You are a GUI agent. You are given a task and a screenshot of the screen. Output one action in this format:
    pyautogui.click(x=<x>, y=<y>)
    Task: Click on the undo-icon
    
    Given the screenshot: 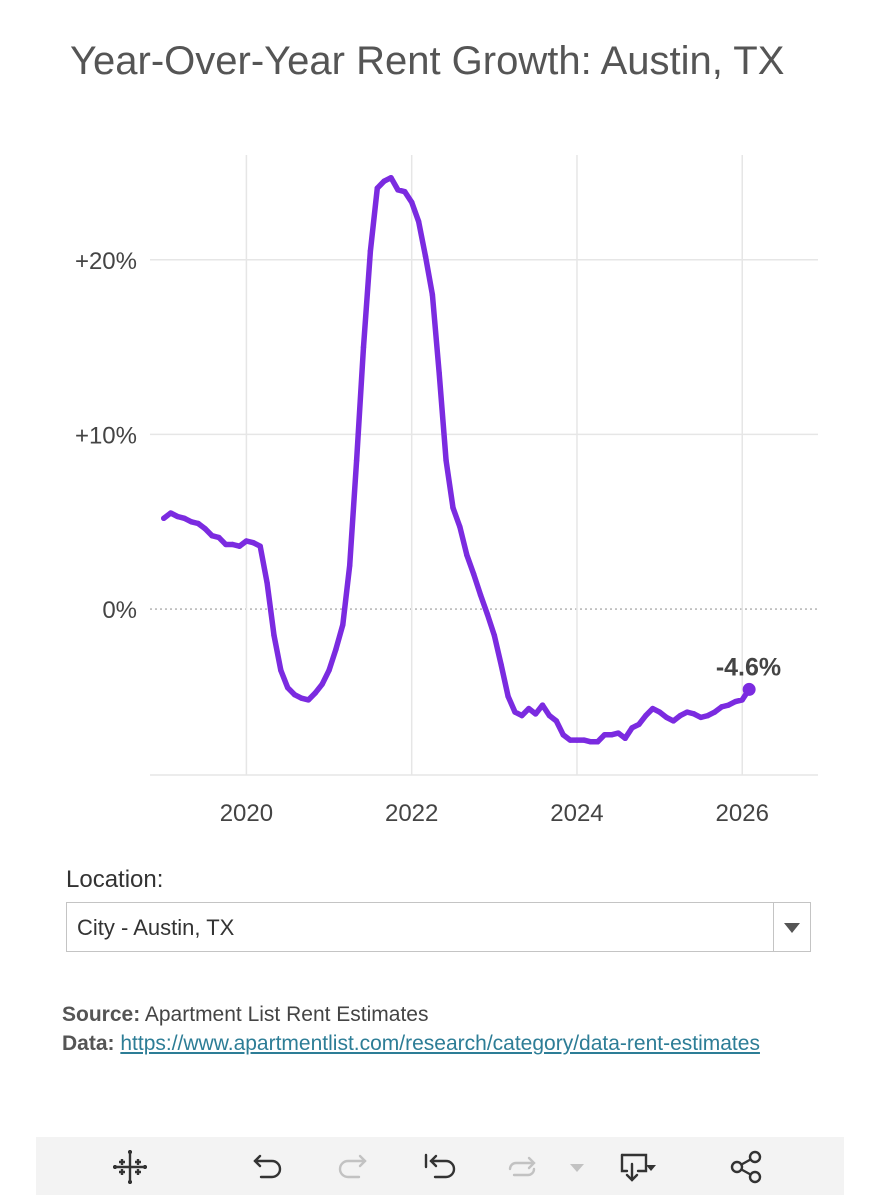 What is the action you would take?
    pyautogui.click(x=266, y=1167)
    